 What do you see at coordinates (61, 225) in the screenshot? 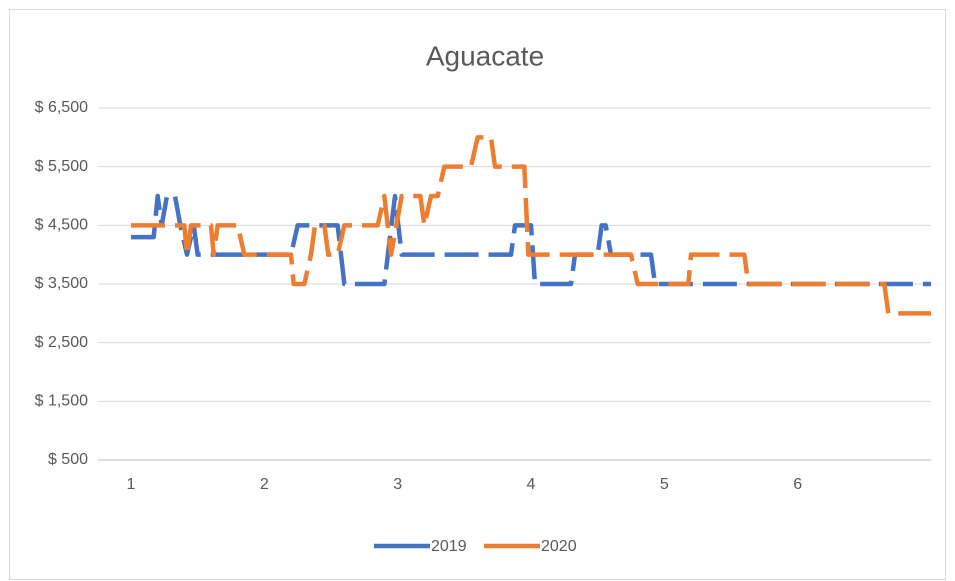
I see `y-tick-label: $ 4,500` at bounding box center [61, 225].